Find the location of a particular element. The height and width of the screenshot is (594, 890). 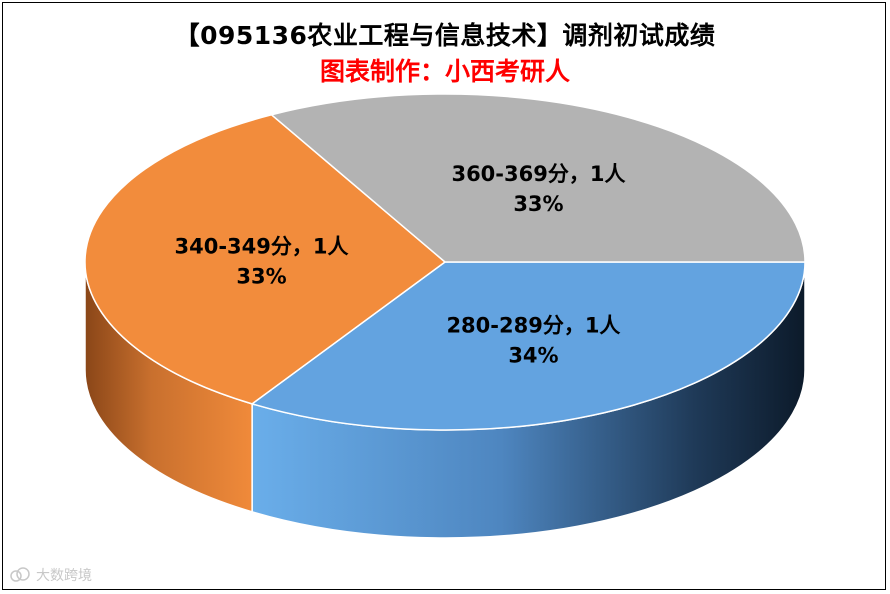

pie-label-2-percent: 33% is located at coordinates (261, 276).